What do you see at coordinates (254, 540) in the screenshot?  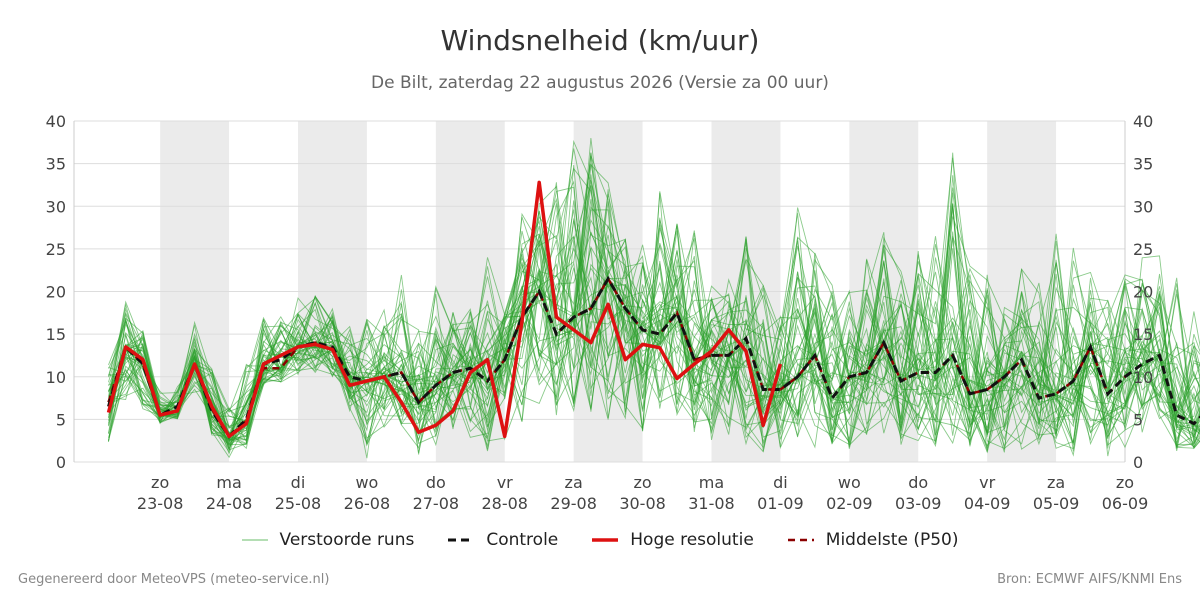 I see `legend-swatch-runs` at bounding box center [254, 540].